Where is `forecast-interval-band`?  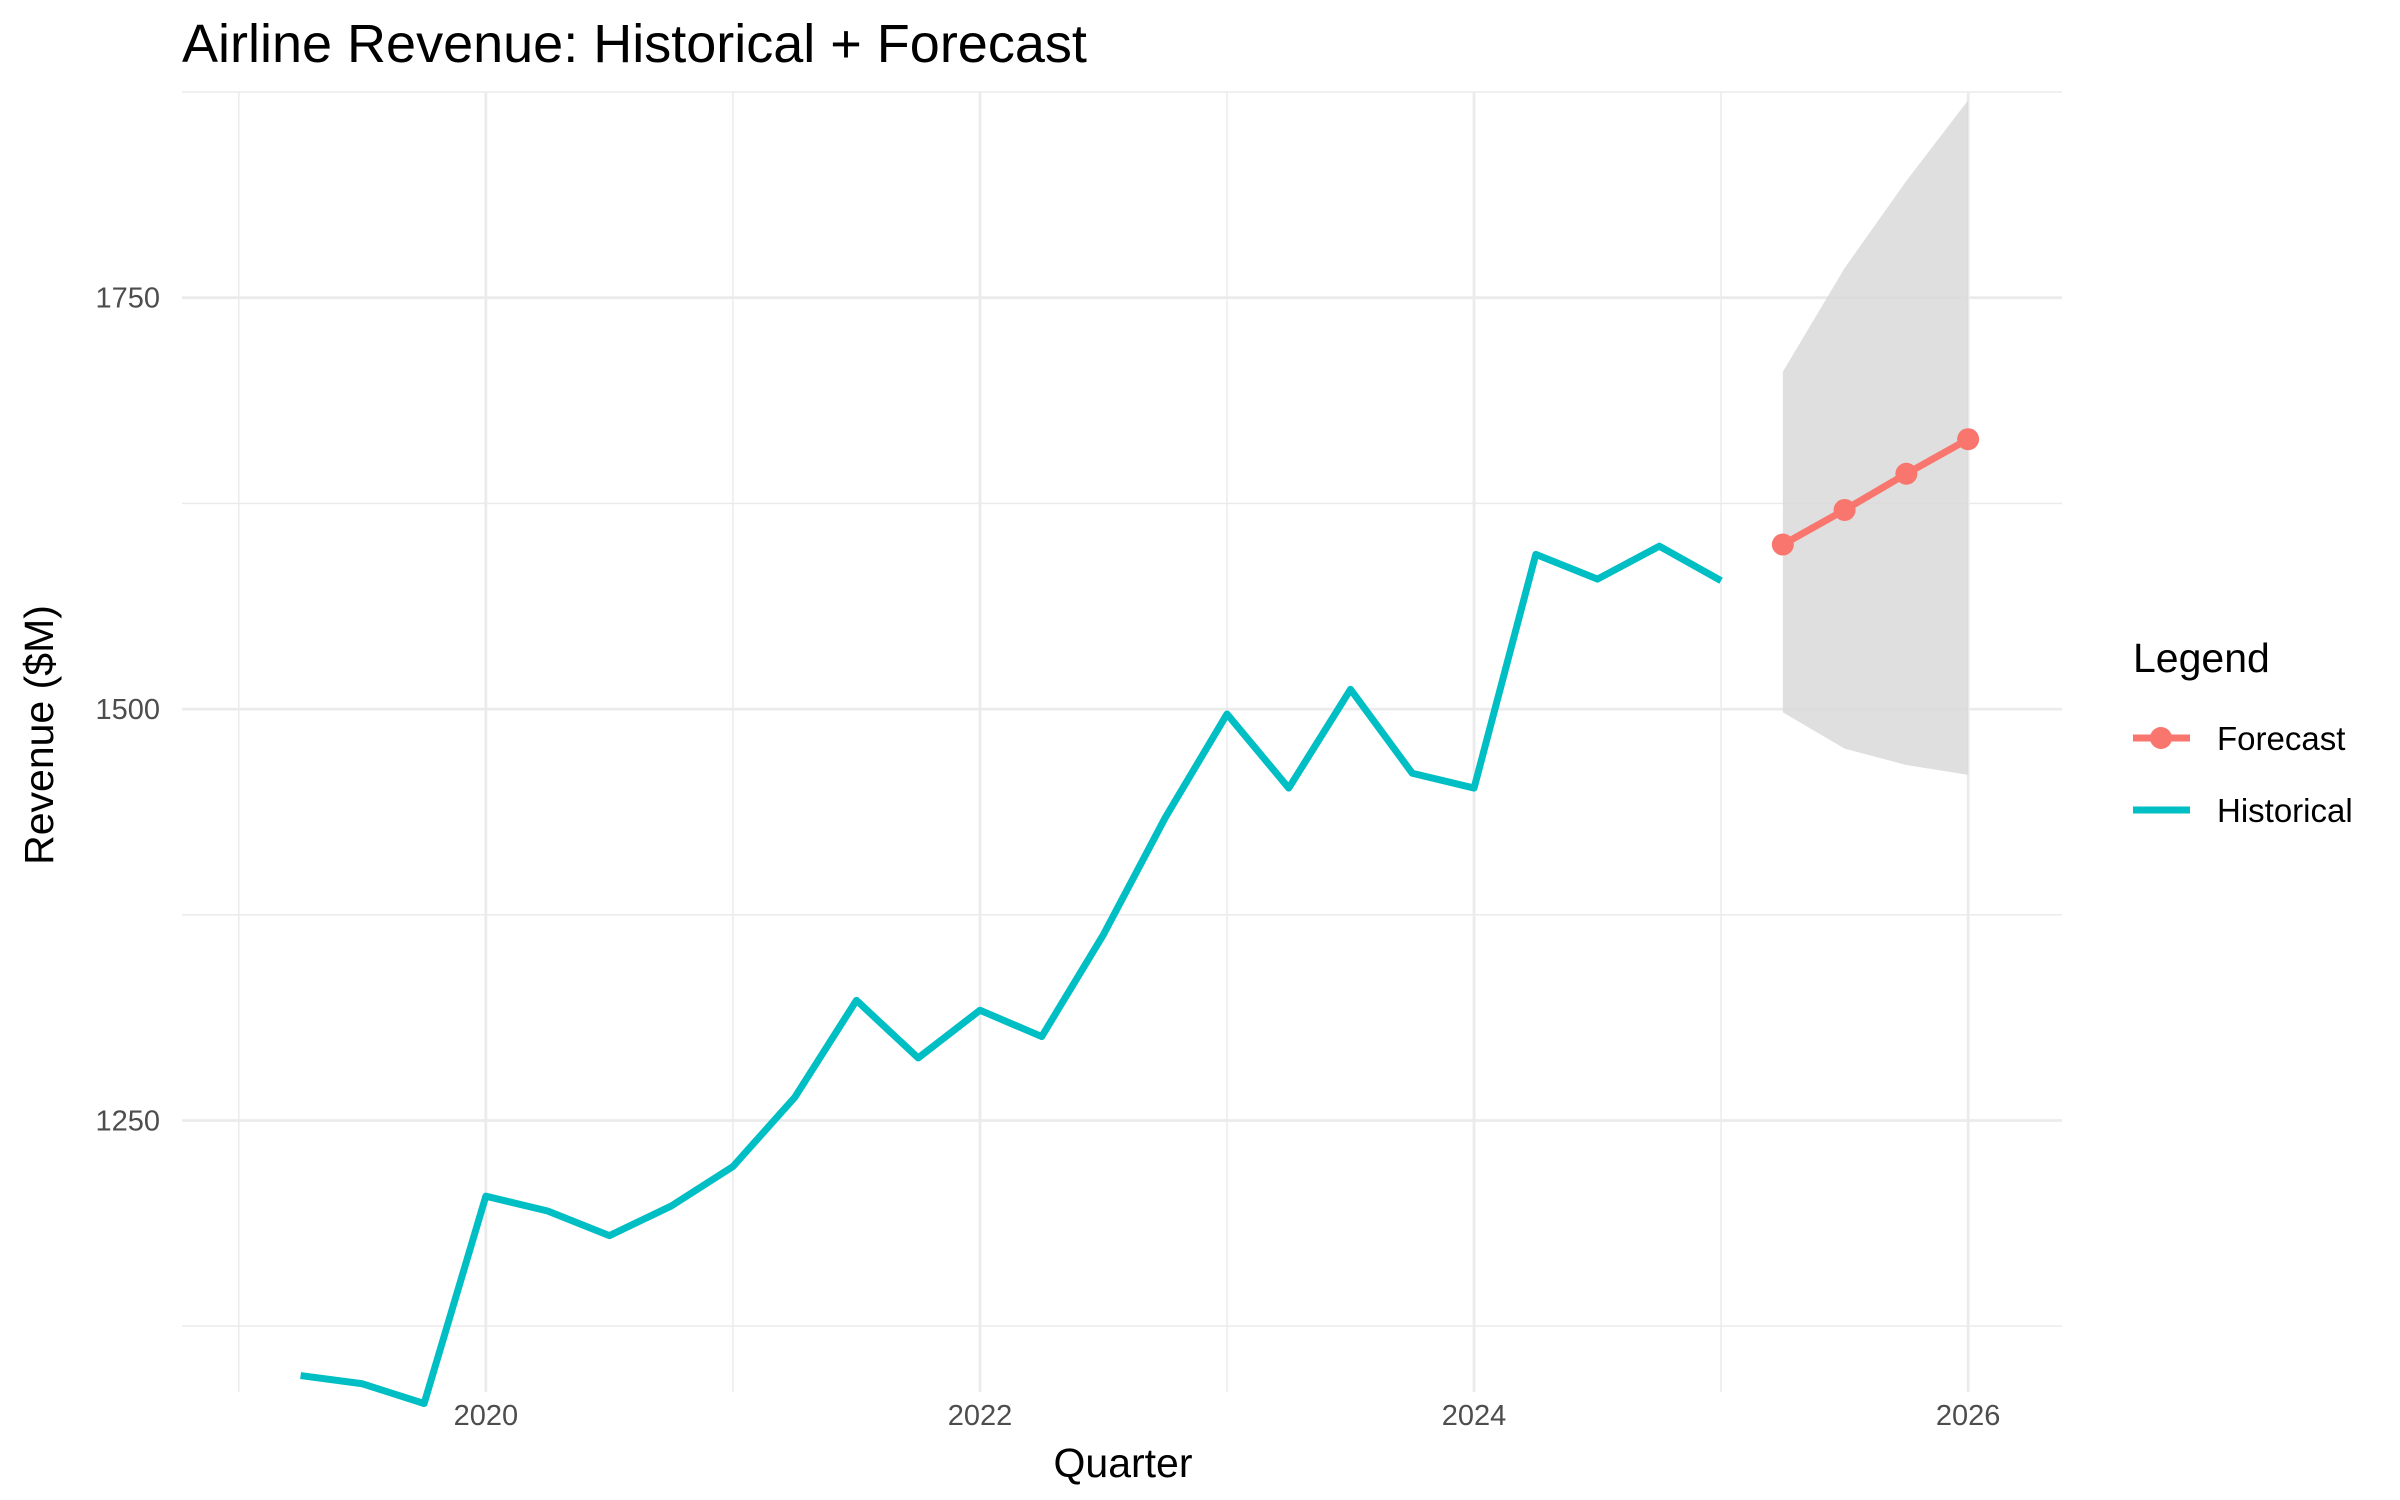 forecast-interval-band is located at coordinates (1875, 437).